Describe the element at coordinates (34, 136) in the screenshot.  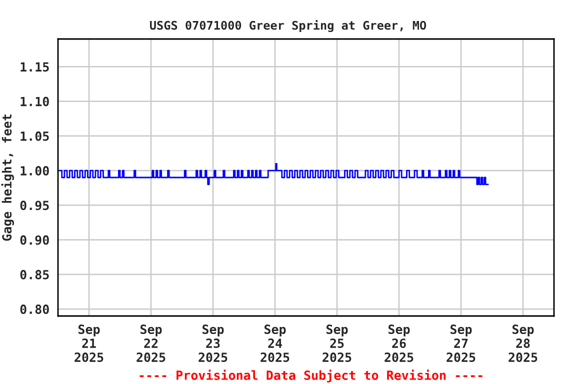
I see `y-tick-label: 1.05` at that location.